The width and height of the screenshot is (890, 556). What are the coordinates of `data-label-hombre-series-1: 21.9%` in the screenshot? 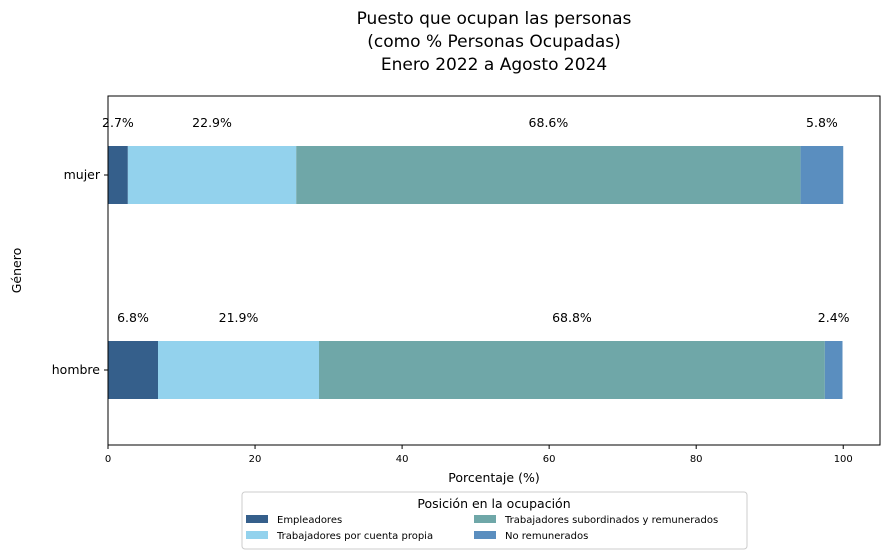 It's located at (239, 317).